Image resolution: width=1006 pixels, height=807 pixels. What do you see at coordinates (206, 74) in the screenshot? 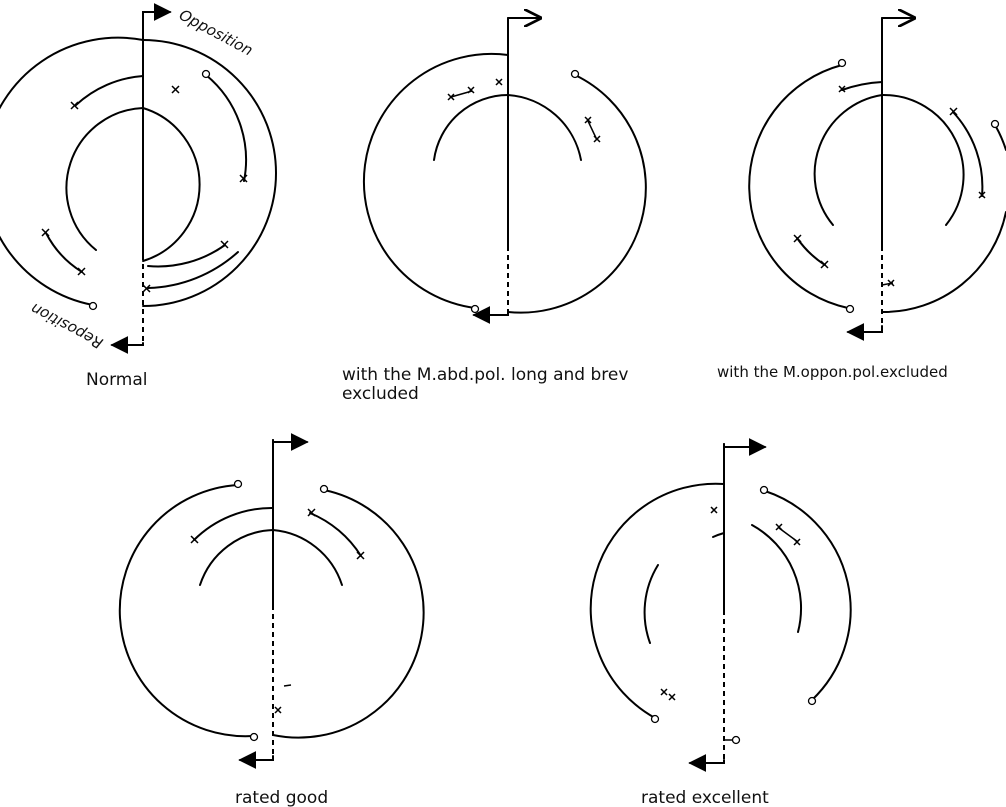
I see `mid-right-dot` at bounding box center [206, 74].